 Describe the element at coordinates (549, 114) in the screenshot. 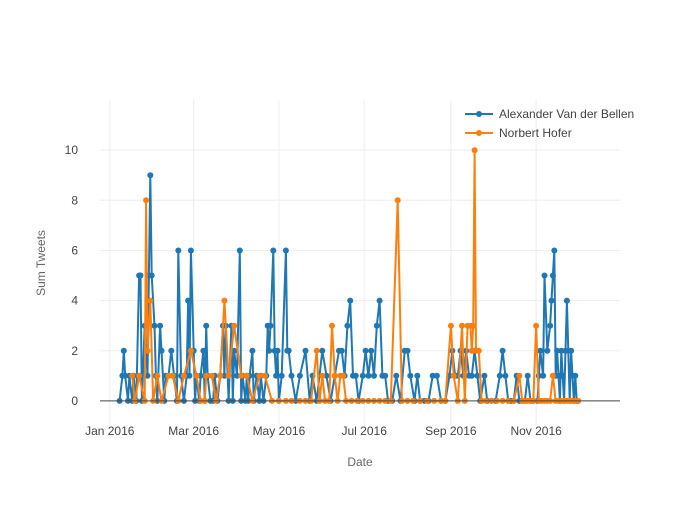

I see `legend-item-series-1: Alexander Van der Bellen` at that location.